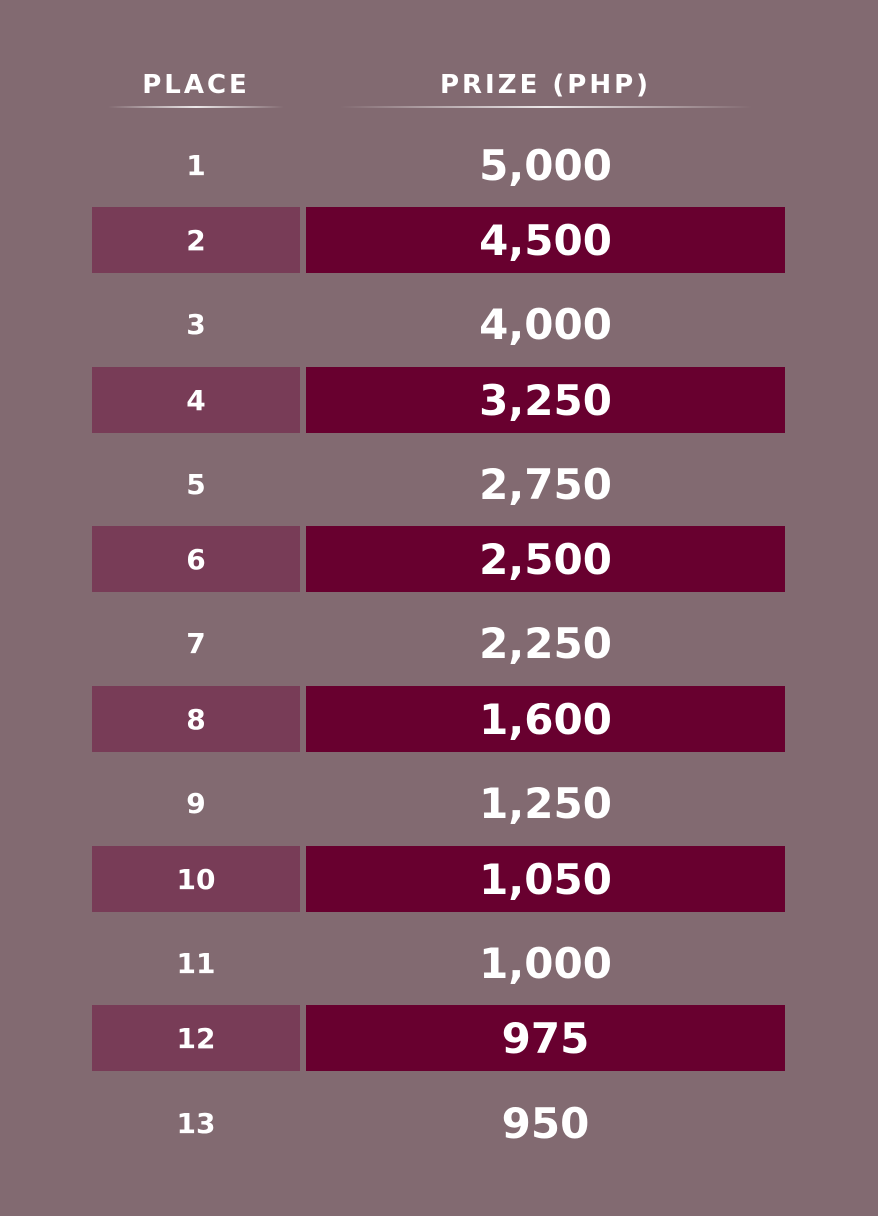 This screenshot has width=878, height=1216. I want to click on prize-cell: 3,250, so click(545, 400).